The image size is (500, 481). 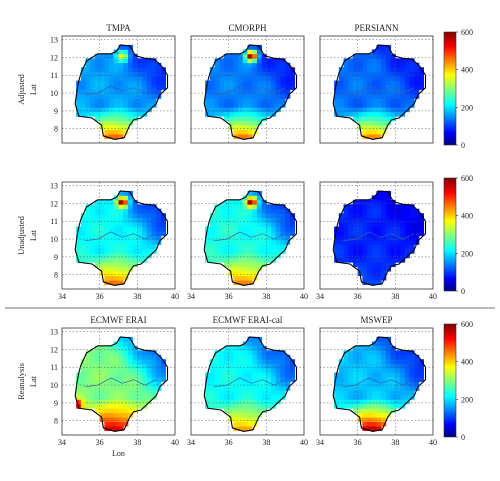 What do you see at coordinates (250, 92) in the screenshot?
I see `basin-boundary` at bounding box center [250, 92].